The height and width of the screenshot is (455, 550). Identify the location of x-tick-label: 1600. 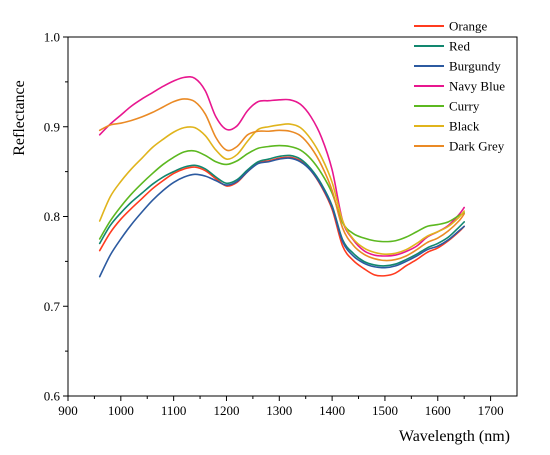
(438, 410).